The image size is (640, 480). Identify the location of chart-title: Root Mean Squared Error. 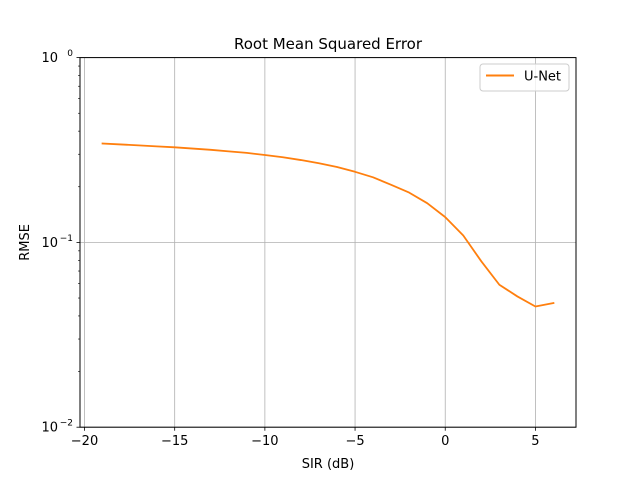
(328, 44).